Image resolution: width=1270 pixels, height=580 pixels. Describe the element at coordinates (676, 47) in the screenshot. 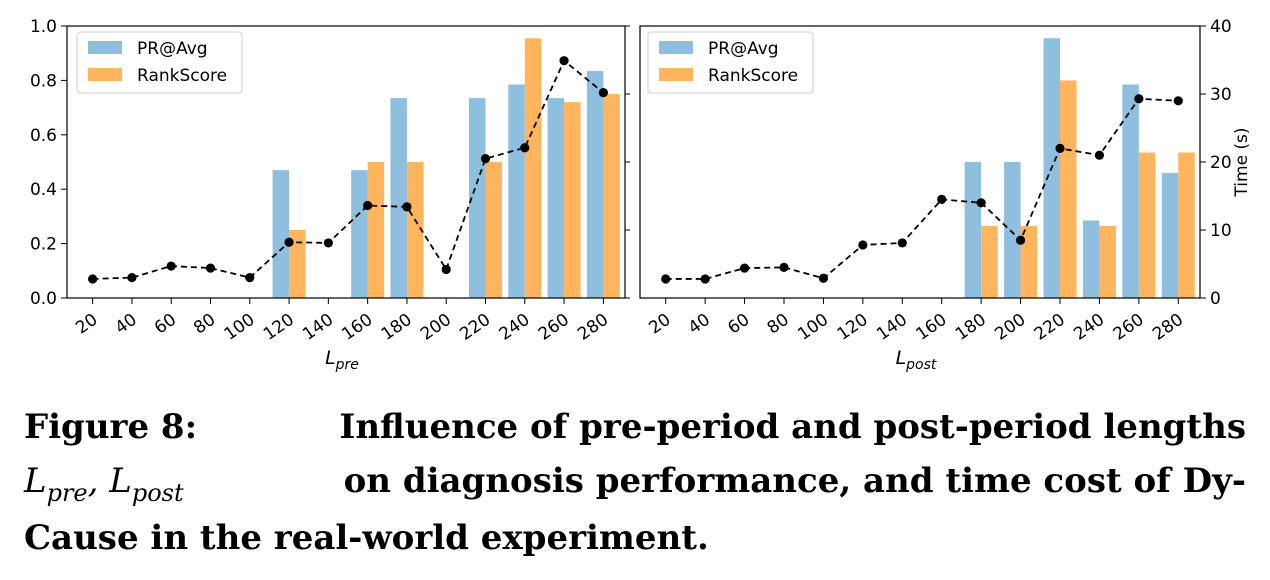

I see `right-legend-swatch-pravg` at that location.